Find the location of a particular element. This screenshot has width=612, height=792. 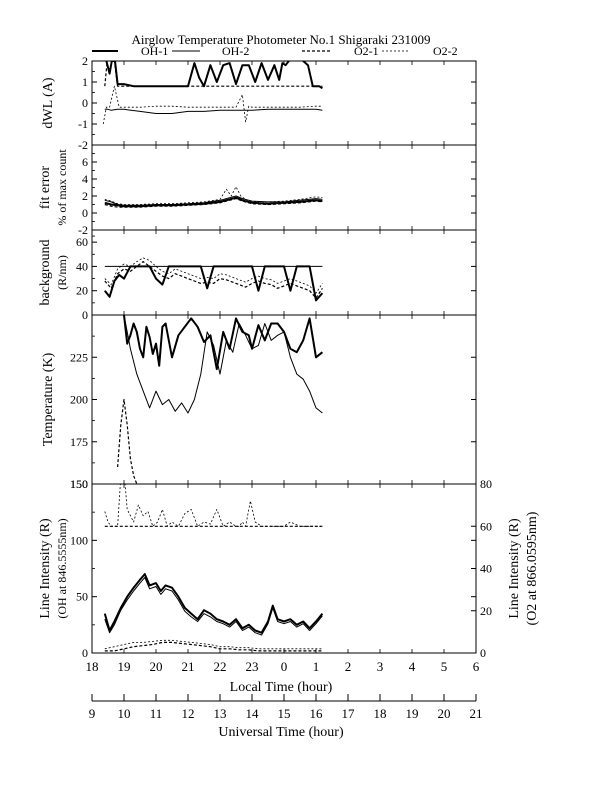

local-time-tick-label: 4 is located at coordinates (412, 666).